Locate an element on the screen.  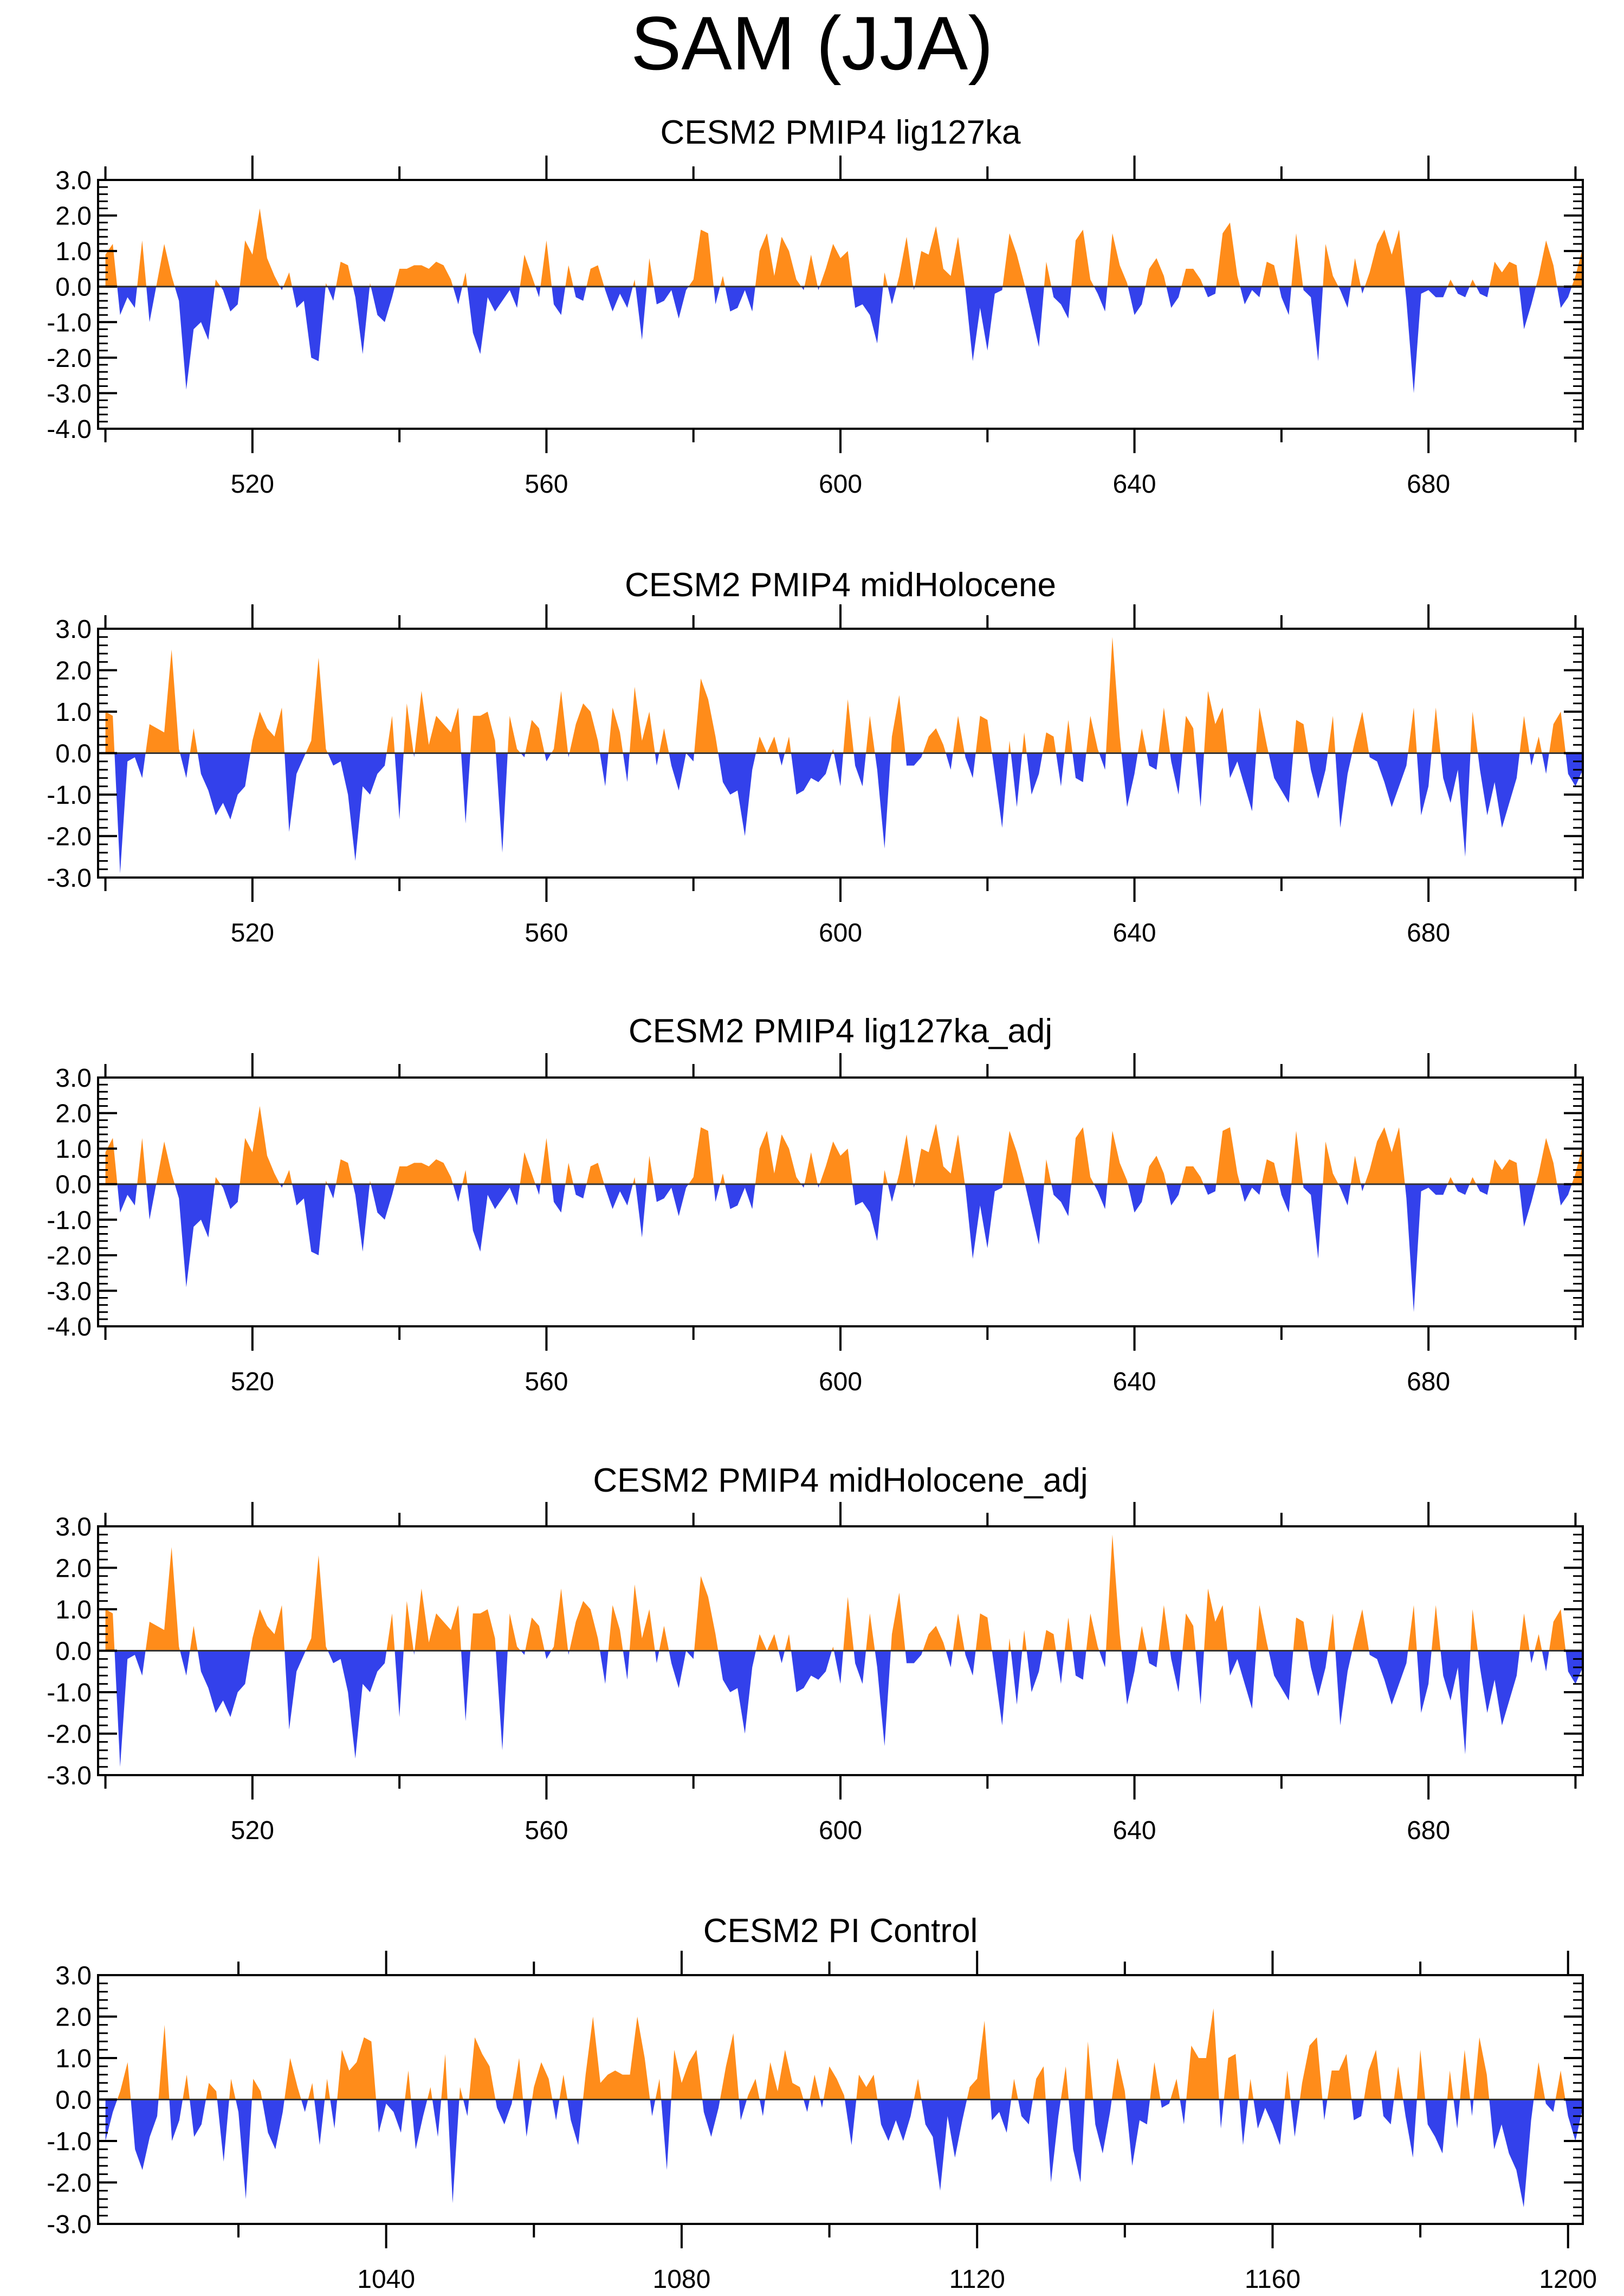
x-tick-label: 1200 is located at coordinates (1568, 2279).